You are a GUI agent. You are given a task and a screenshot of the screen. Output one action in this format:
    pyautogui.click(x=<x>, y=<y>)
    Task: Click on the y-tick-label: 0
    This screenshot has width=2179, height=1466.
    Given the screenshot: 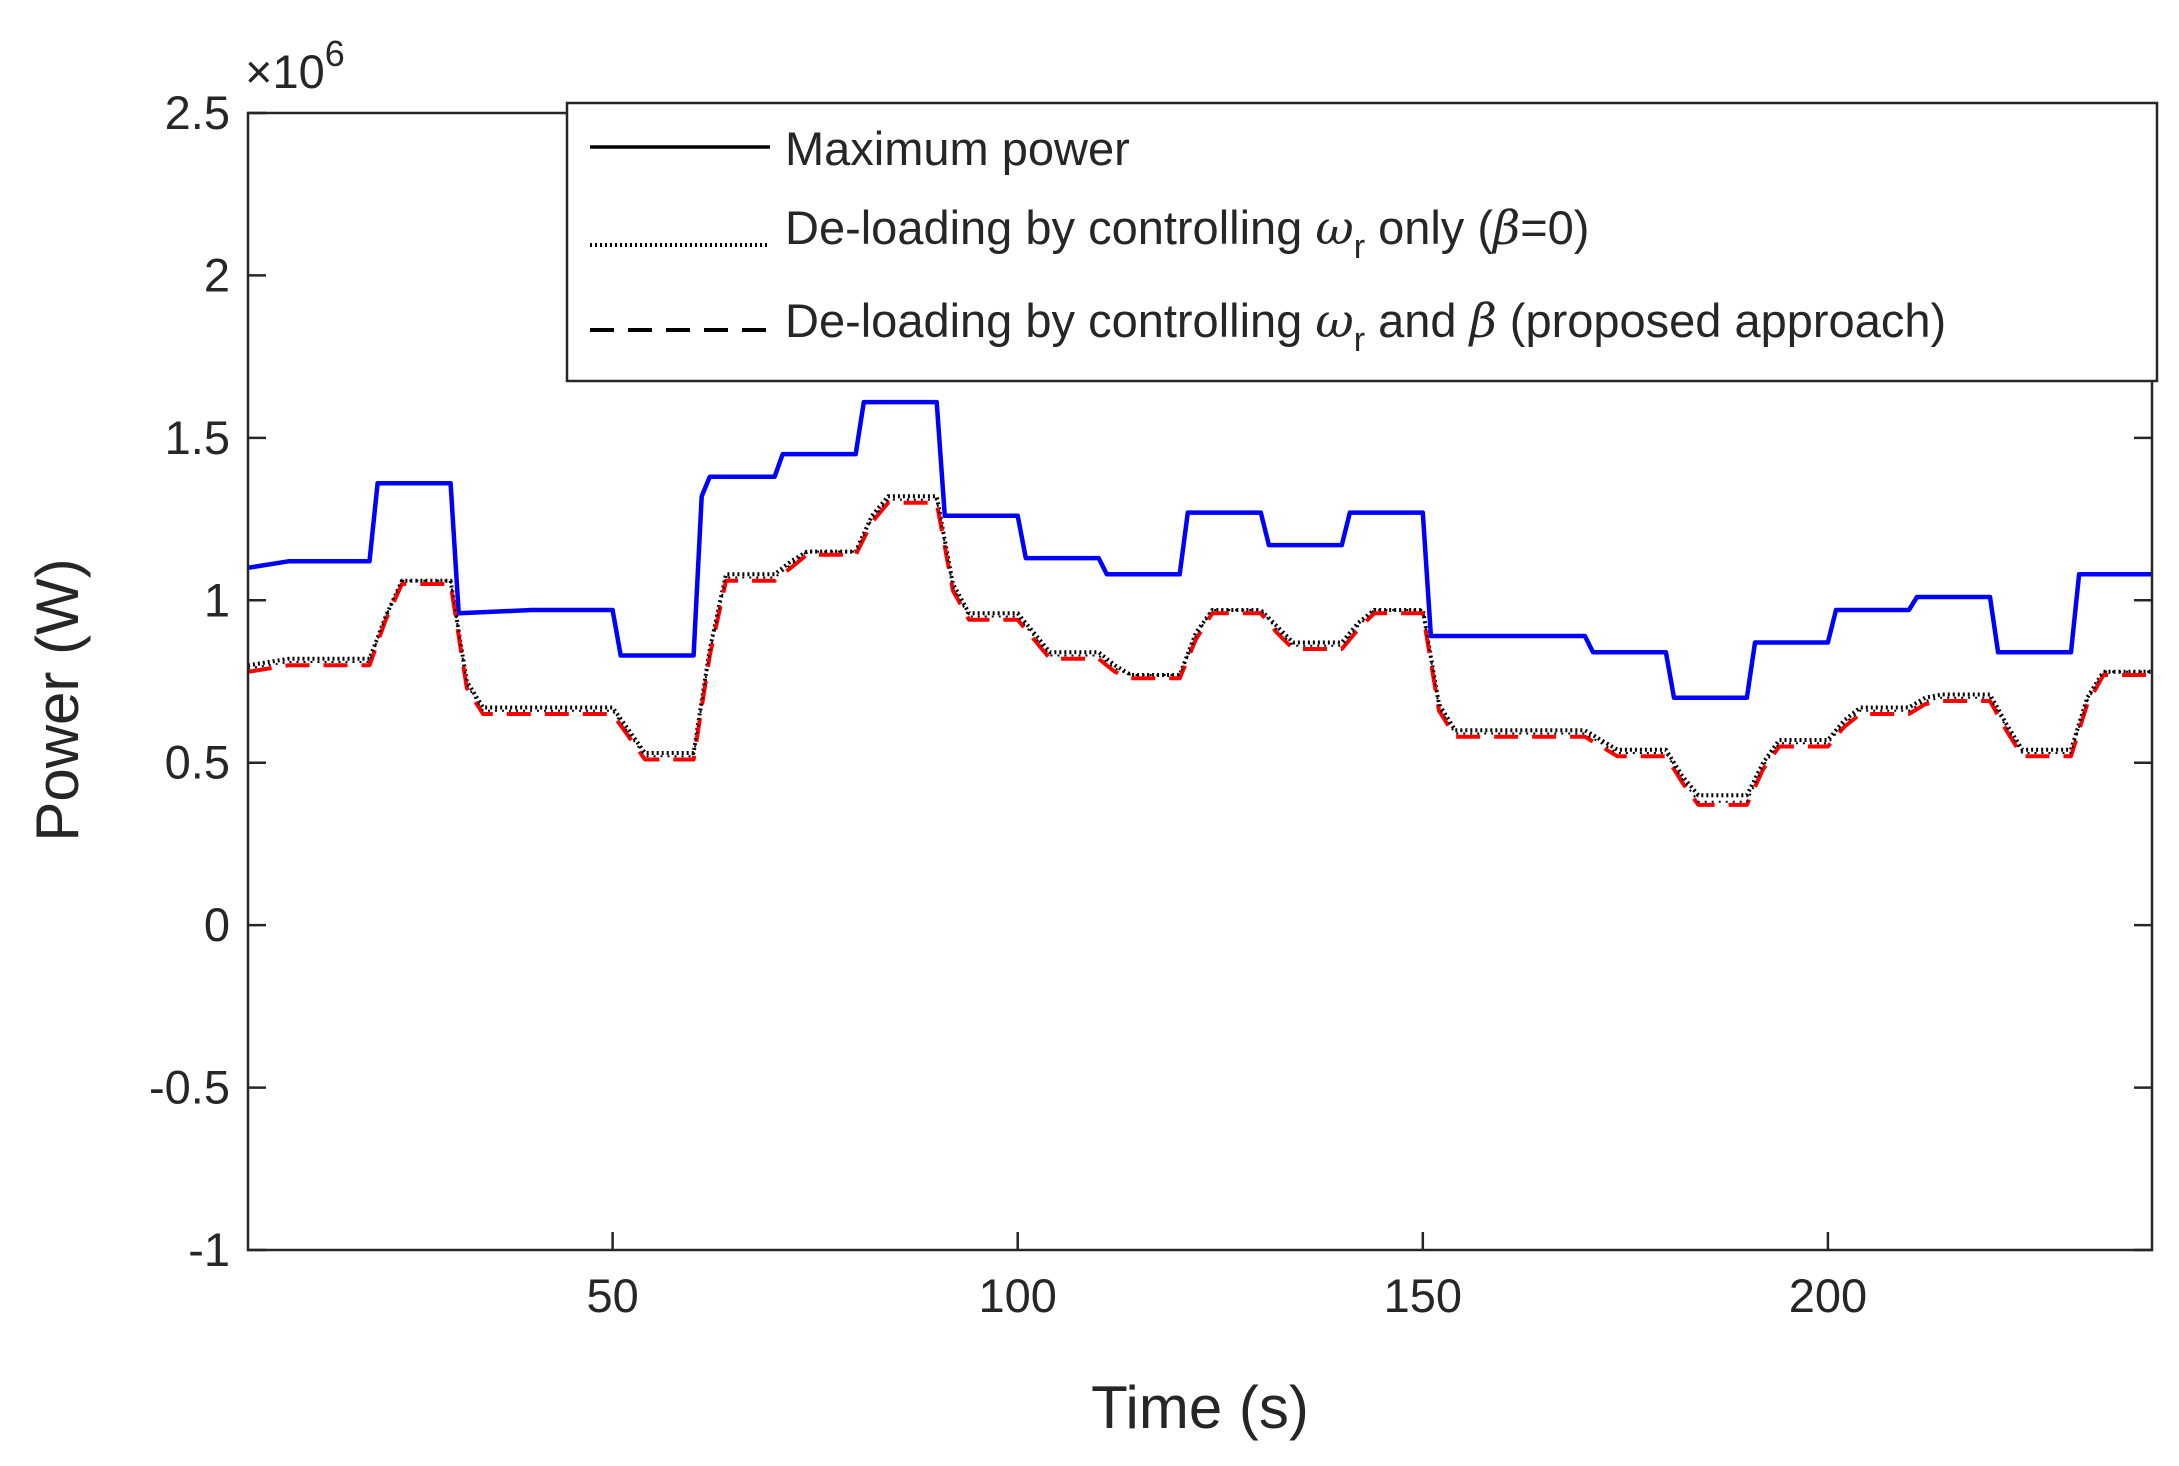 What is the action you would take?
    pyautogui.click(x=217, y=924)
    